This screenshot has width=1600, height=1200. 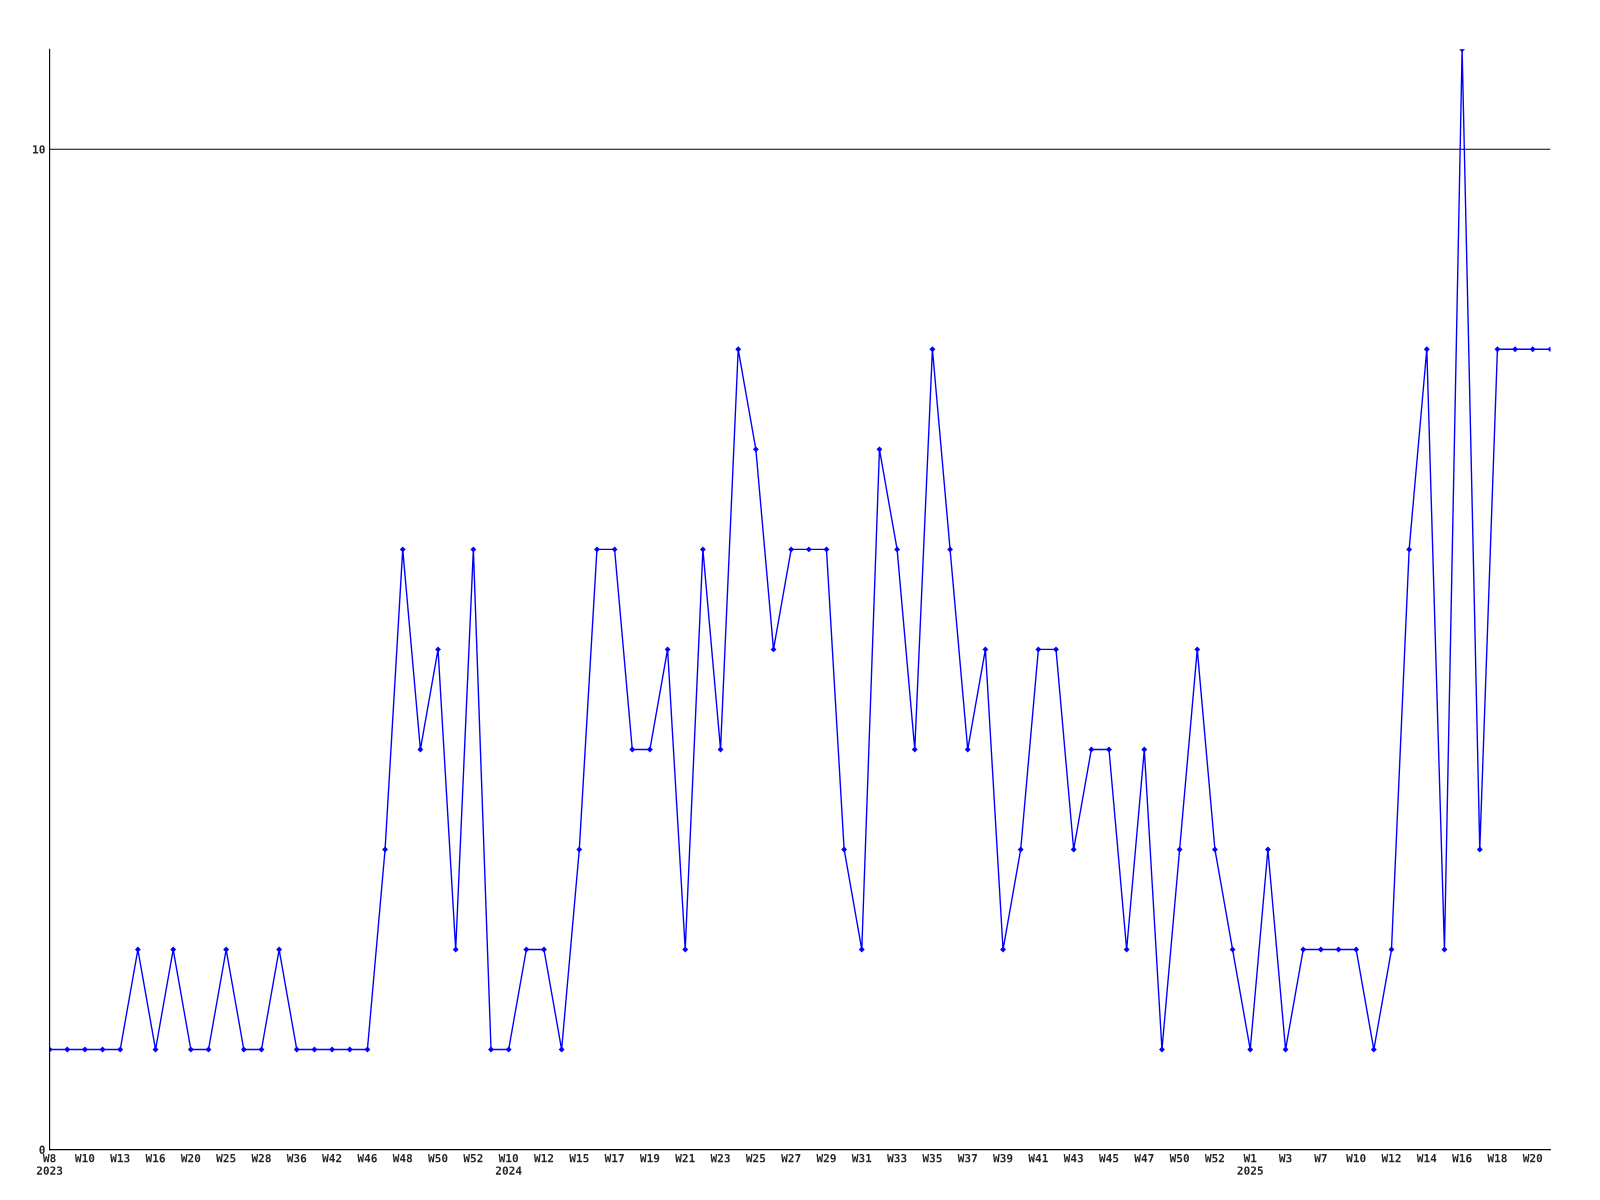 What do you see at coordinates (791, 1158) in the screenshot?
I see `x-tick-label: W27` at bounding box center [791, 1158].